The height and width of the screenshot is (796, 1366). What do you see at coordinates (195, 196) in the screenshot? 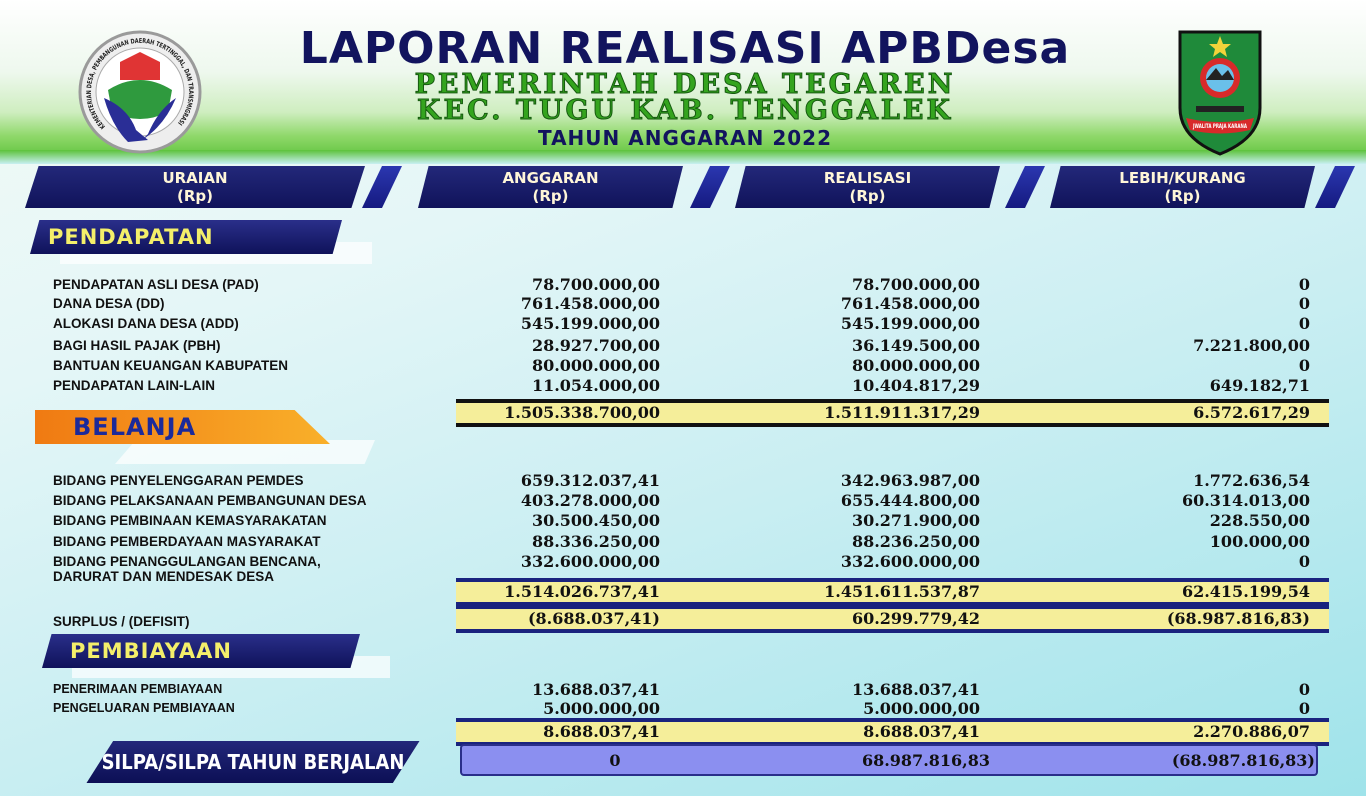
I see `column-unit: (Rp)` at bounding box center [195, 196].